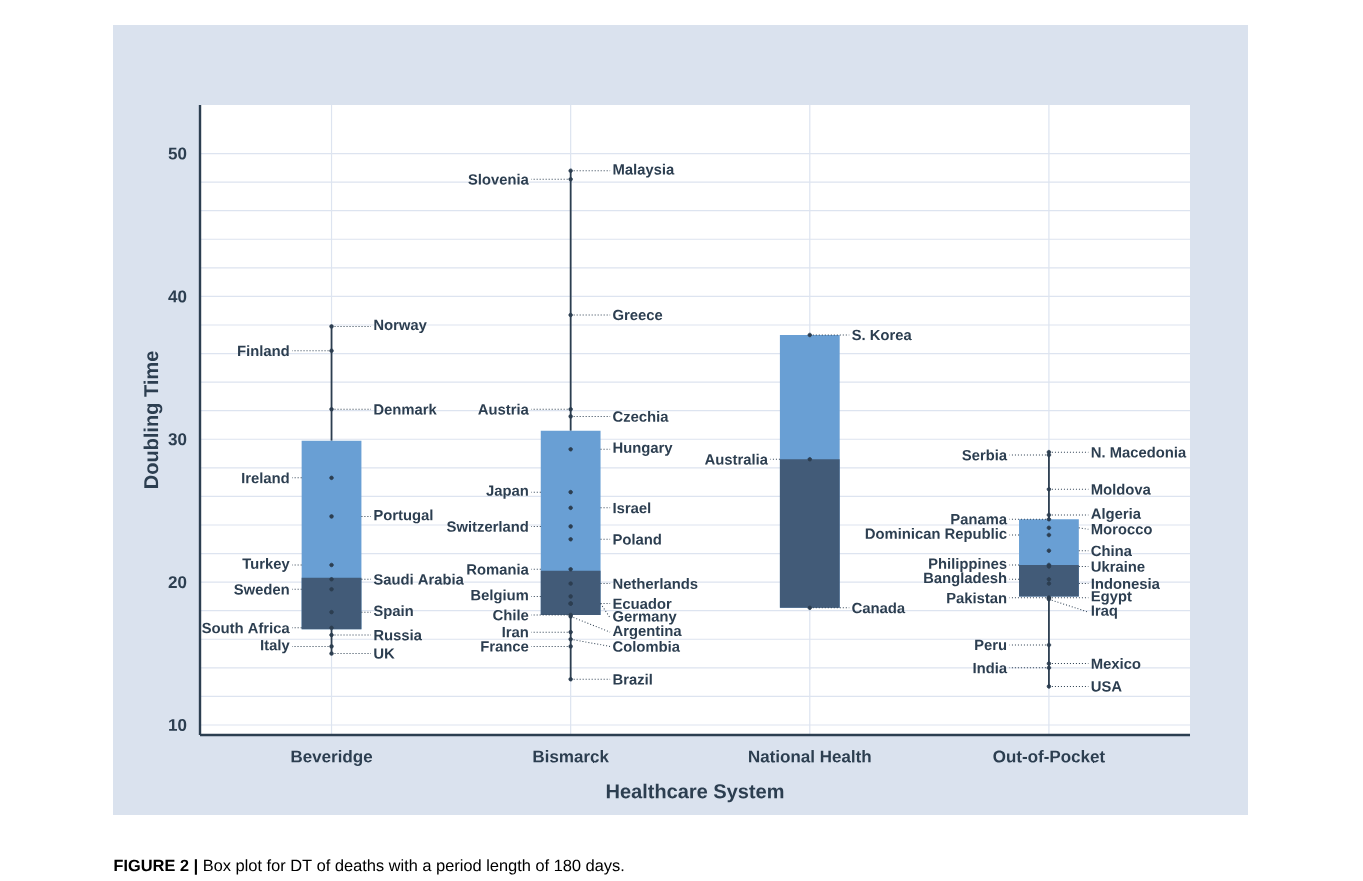  What do you see at coordinates (1116, 663) in the screenshot?
I see `annotation: Mexico` at bounding box center [1116, 663].